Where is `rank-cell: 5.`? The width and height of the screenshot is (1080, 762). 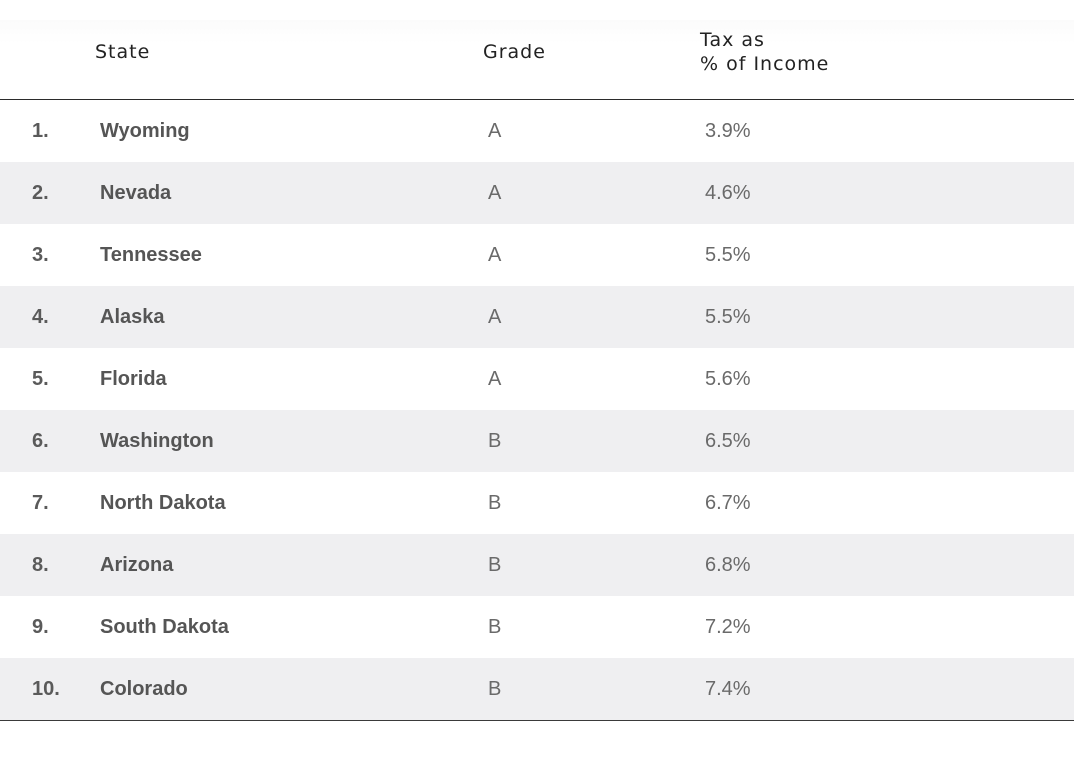
rank-cell: 5. is located at coordinates (40, 379).